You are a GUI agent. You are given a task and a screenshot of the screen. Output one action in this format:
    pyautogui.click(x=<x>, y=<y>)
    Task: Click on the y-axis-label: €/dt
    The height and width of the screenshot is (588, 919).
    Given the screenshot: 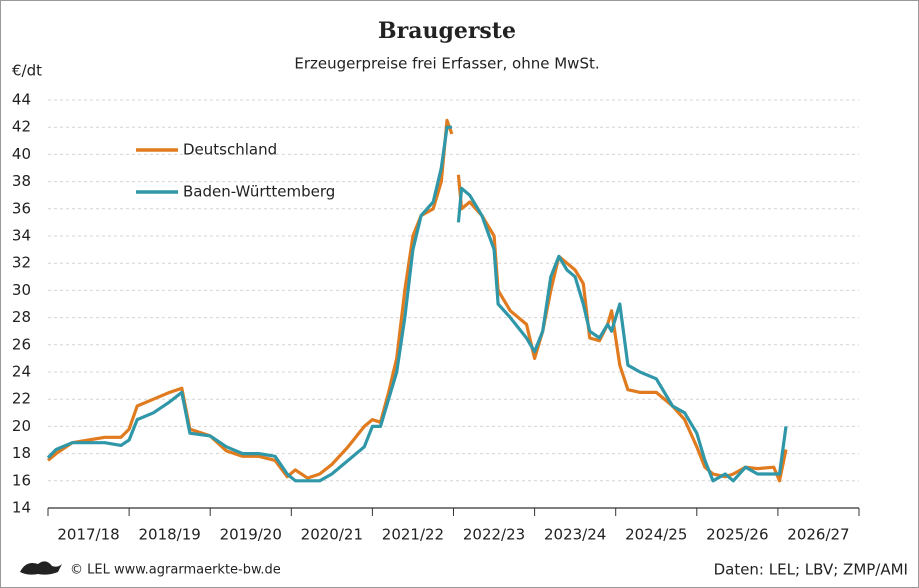 What is the action you would take?
    pyautogui.click(x=27, y=71)
    